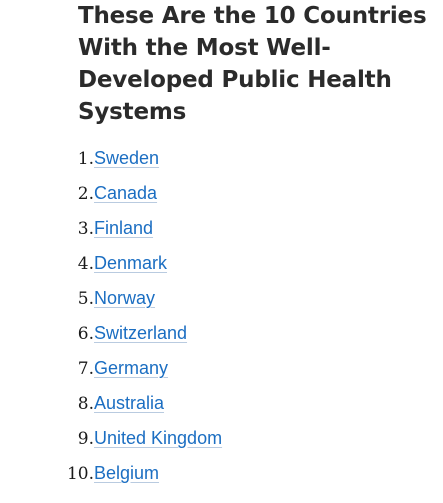  I want to click on list-item: 5. Norway, so click(248, 298).